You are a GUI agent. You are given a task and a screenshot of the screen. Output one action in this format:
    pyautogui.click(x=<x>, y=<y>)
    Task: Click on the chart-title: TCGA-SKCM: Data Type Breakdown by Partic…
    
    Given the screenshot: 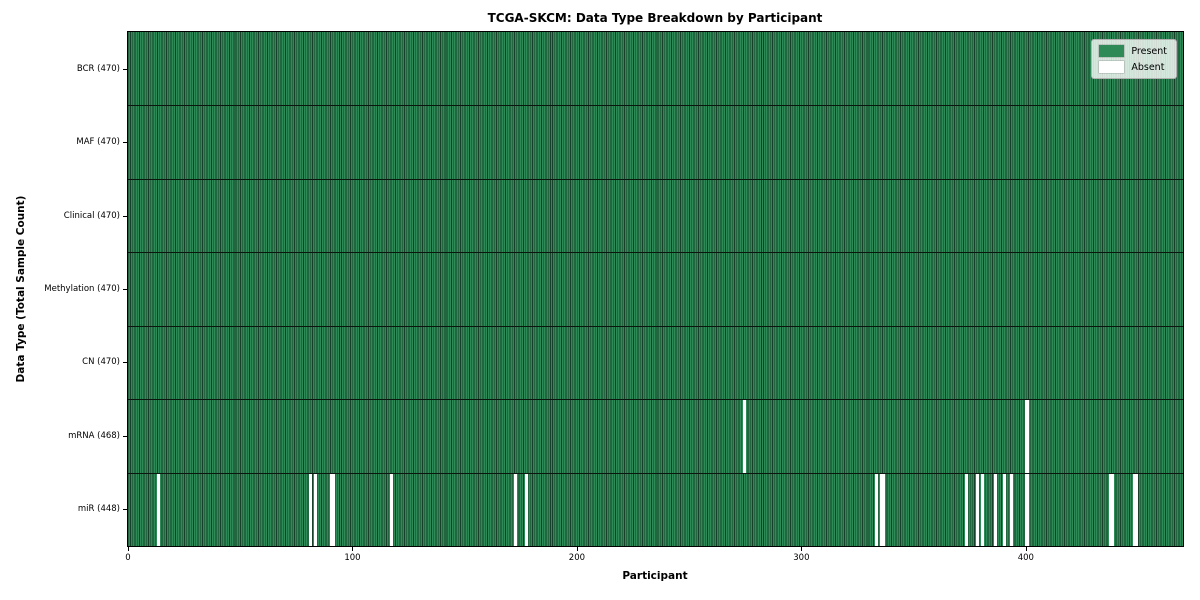 What is the action you would take?
    pyautogui.click(x=655, y=18)
    